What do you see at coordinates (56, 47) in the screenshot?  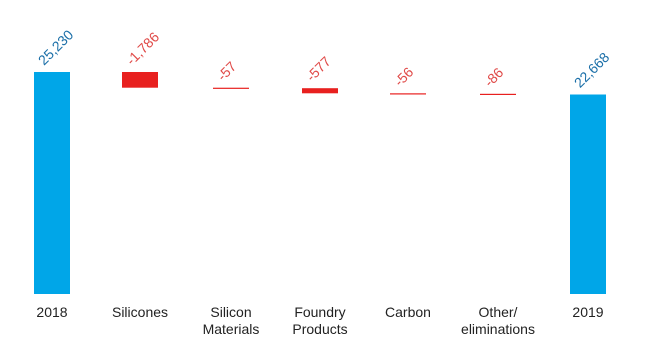 I see `value-label: 25,230` at bounding box center [56, 47].